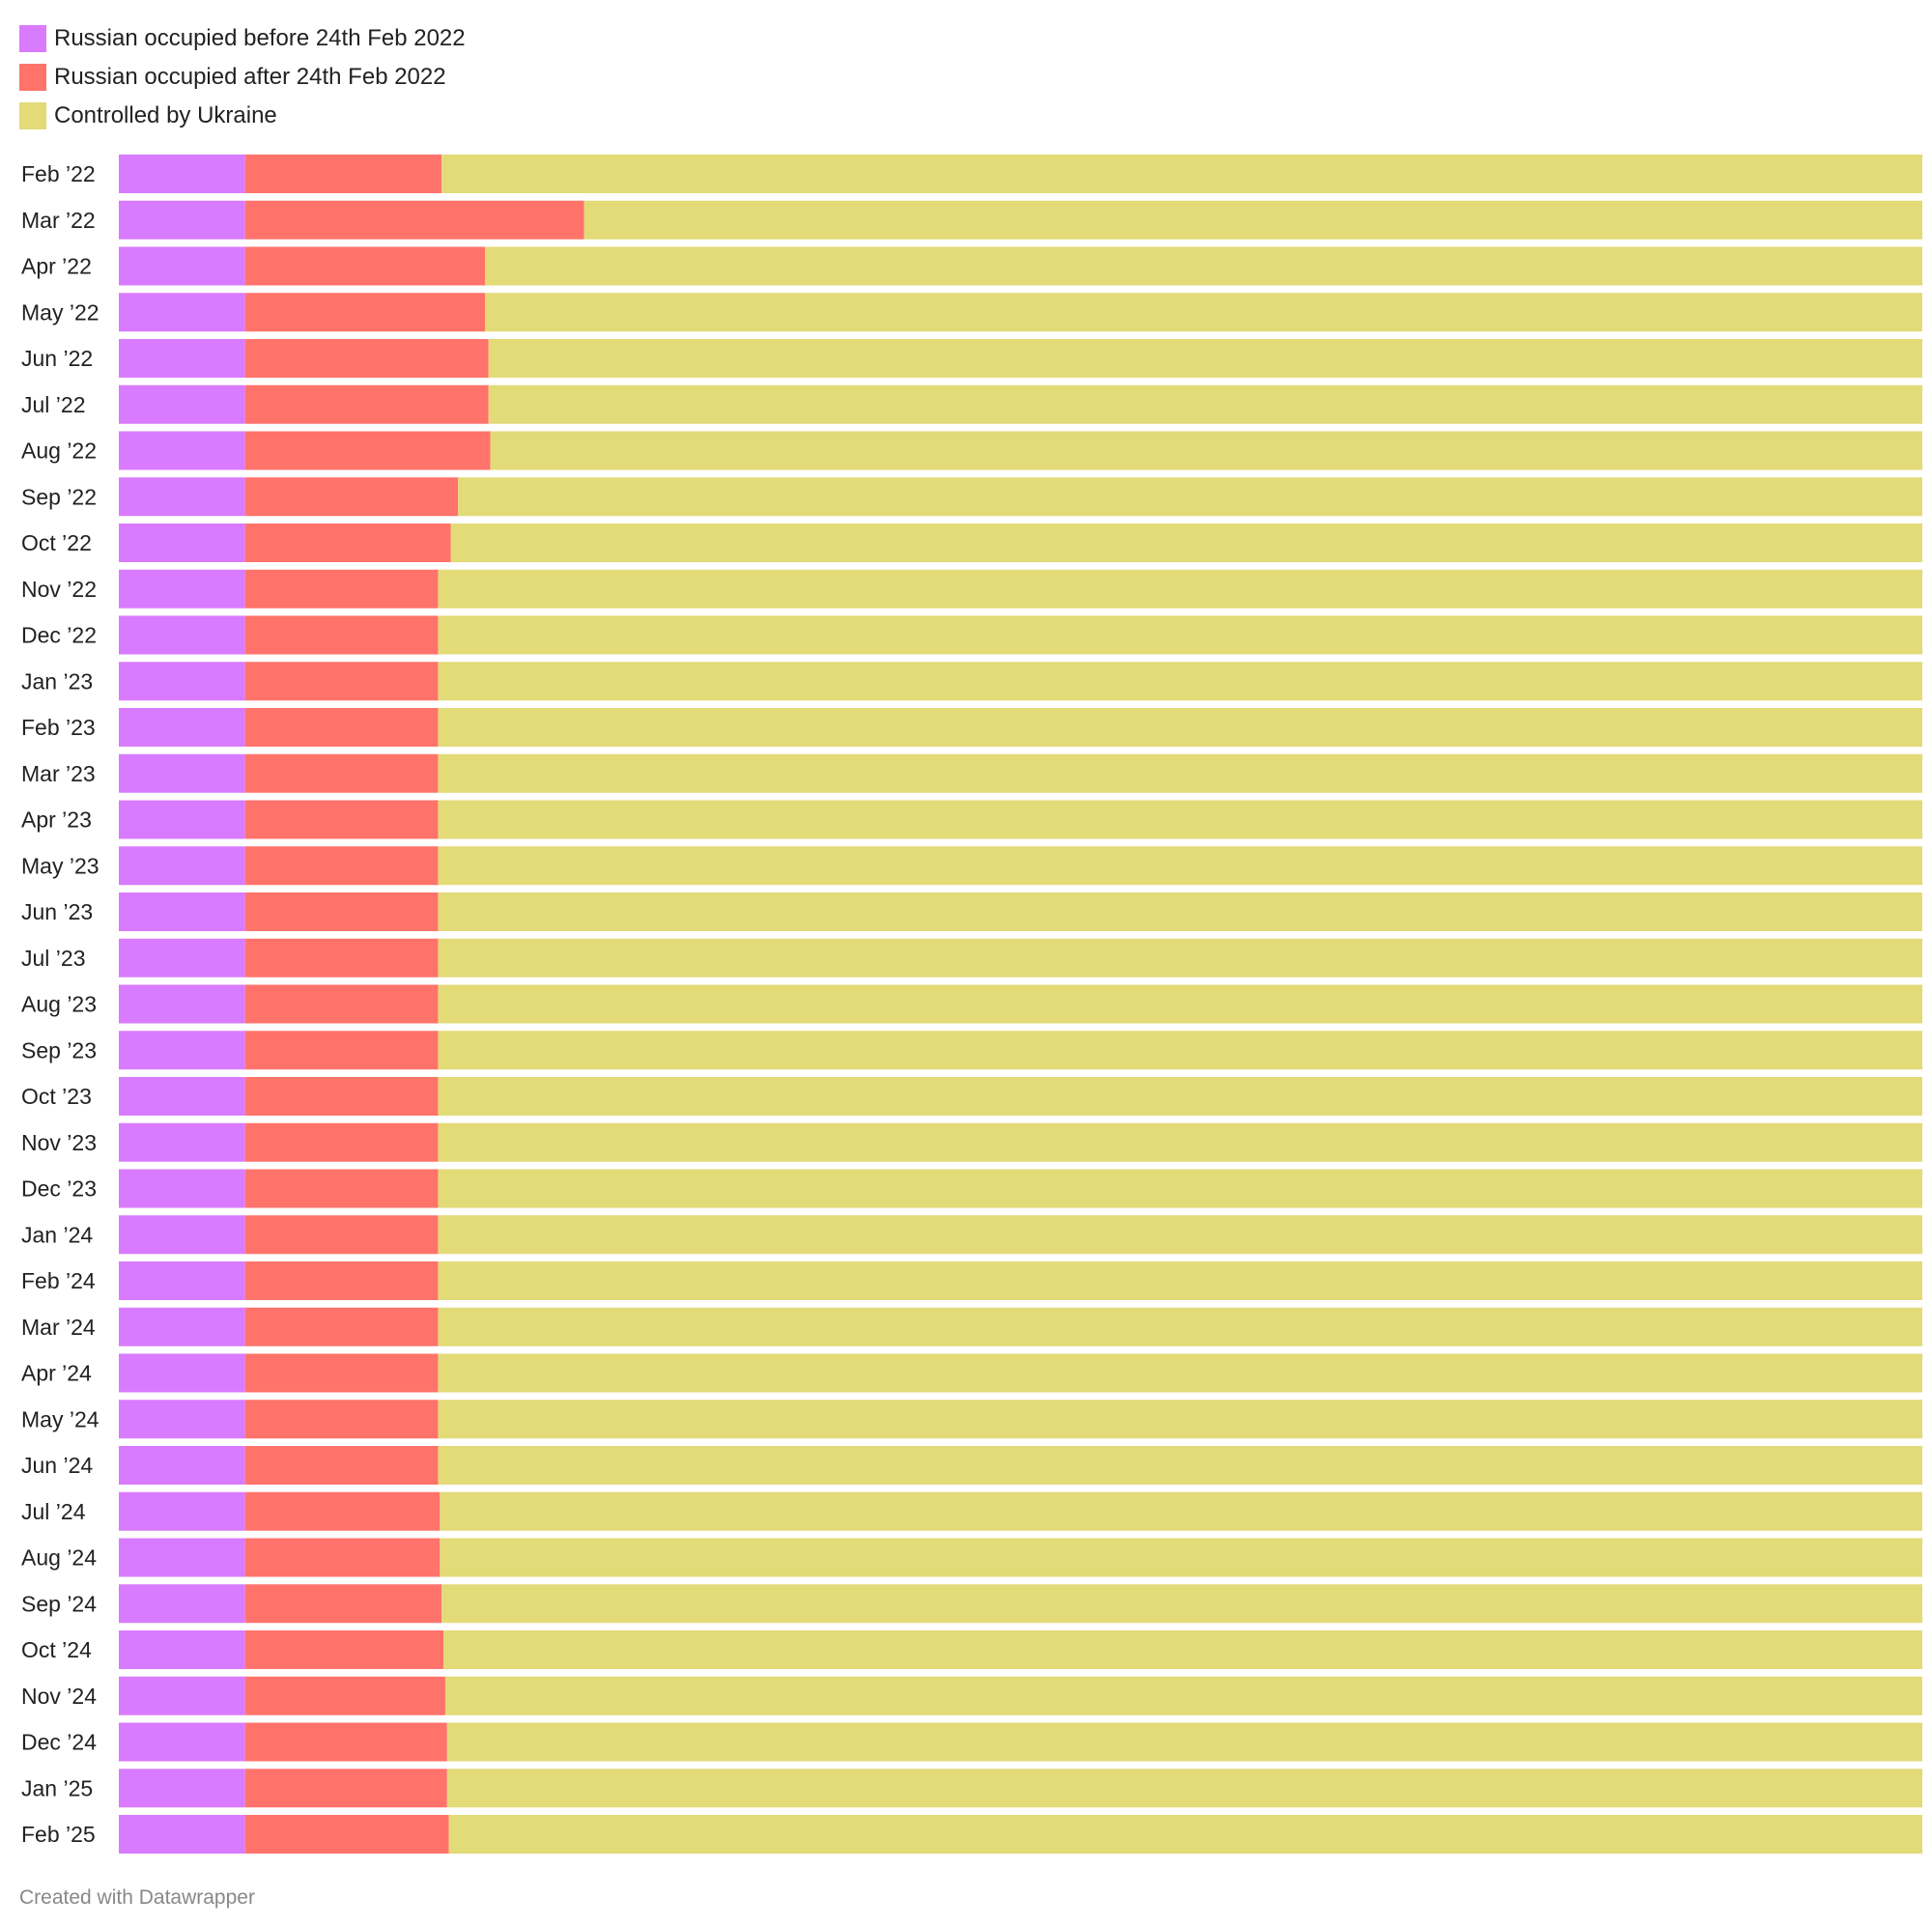 The image size is (1932, 1926). Describe the element at coordinates (250, 77) in the screenshot. I see `legend-label-after: Russian occupied after 24th Feb 2022` at that location.